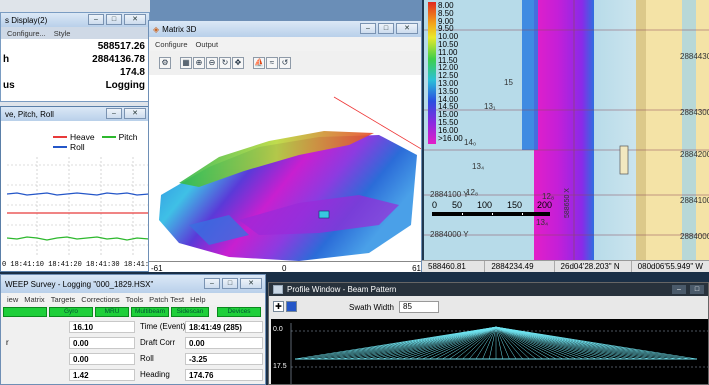  I want to click on scale-label: 50, so click(456, 205).